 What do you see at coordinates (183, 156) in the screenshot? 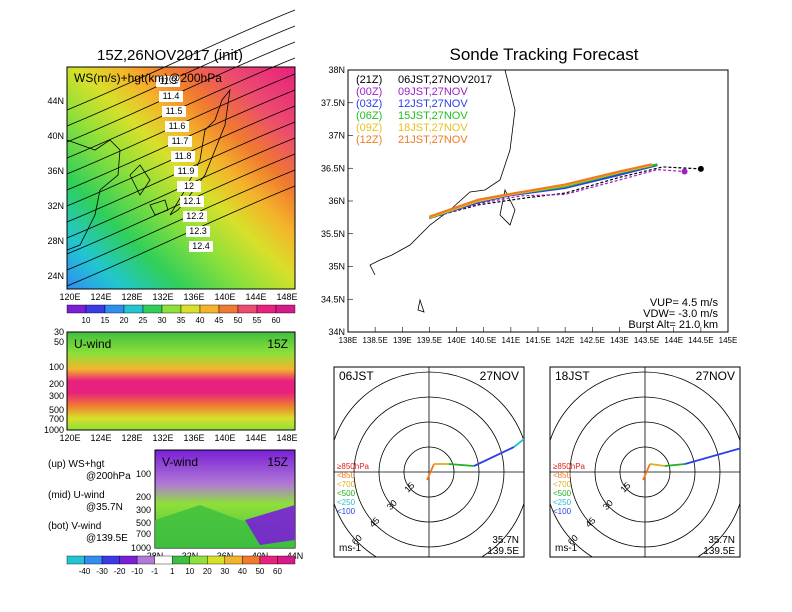
I see `contour-label: 11.8` at bounding box center [183, 156].